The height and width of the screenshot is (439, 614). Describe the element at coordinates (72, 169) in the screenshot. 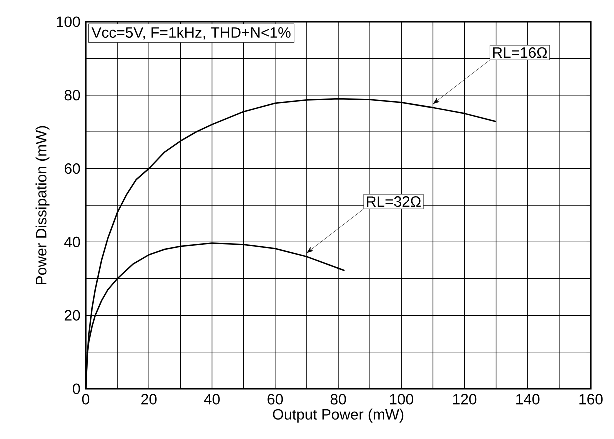

I see `y-tick-label: 60` at that location.